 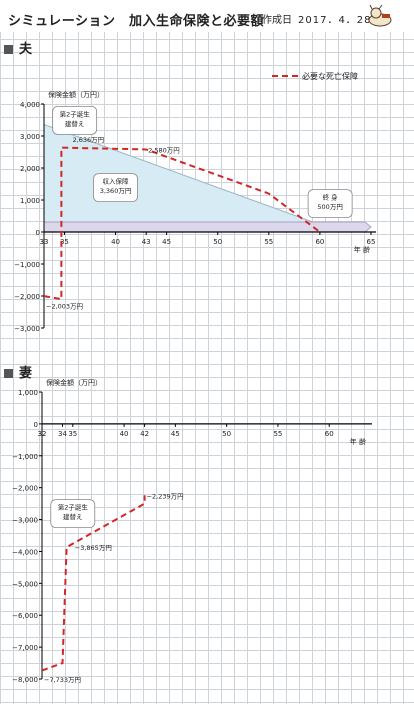 What do you see at coordinates (136, 21) in the screenshot?
I see `page-title: シミュレーション 加入生命保険と必要額` at bounding box center [136, 21].